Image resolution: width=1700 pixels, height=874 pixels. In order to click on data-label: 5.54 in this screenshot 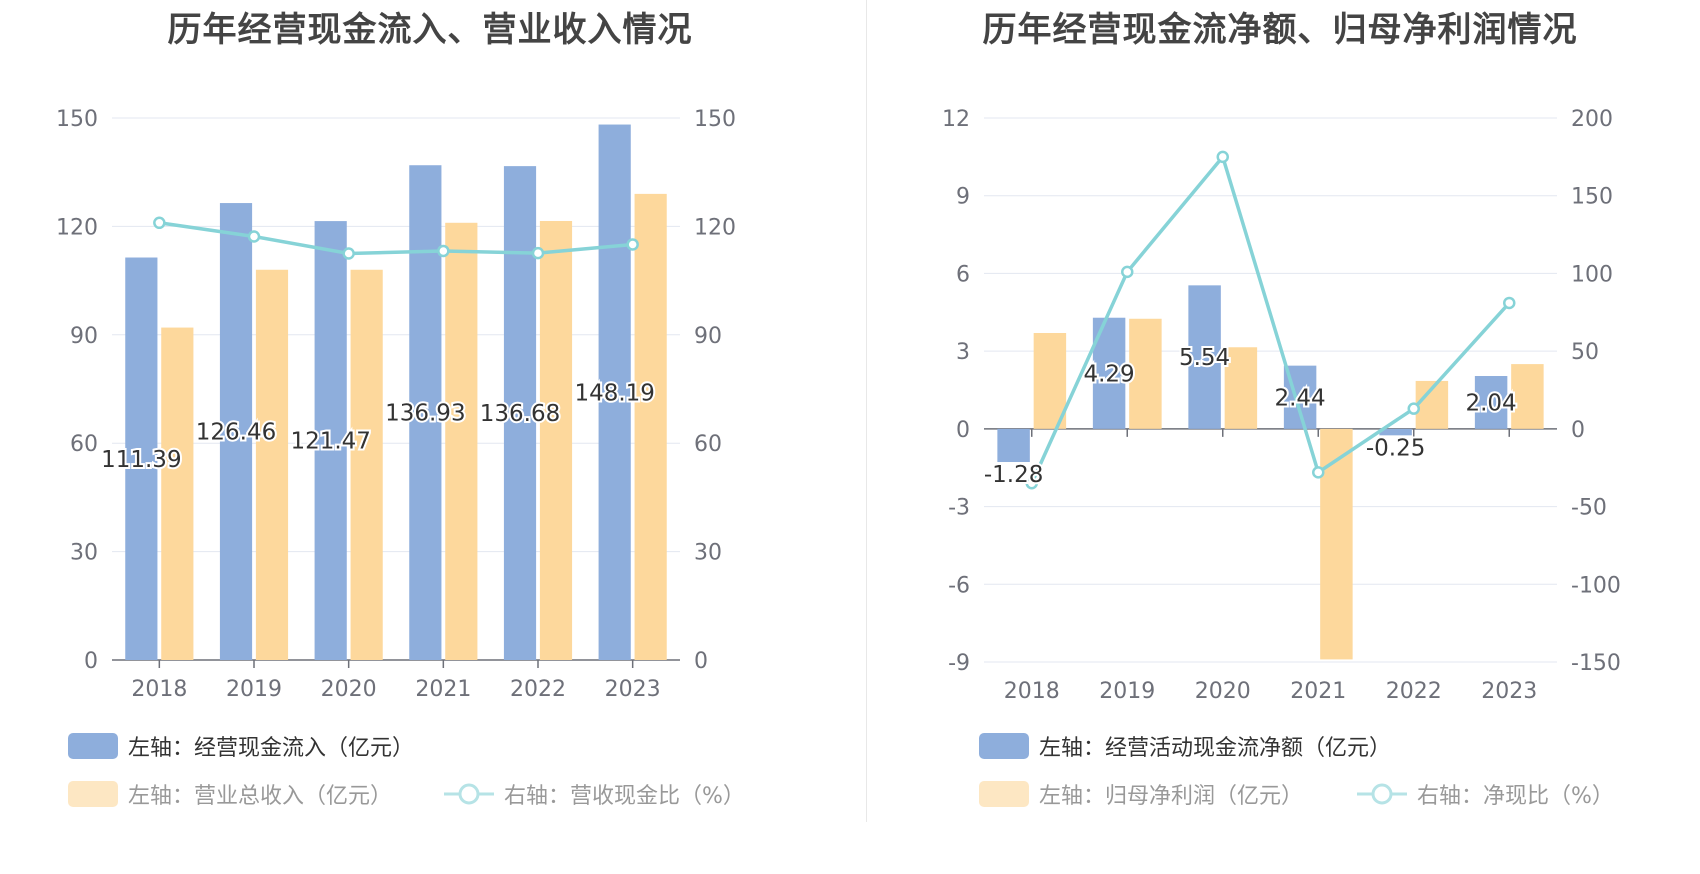, I will do `click(1204, 358)`.